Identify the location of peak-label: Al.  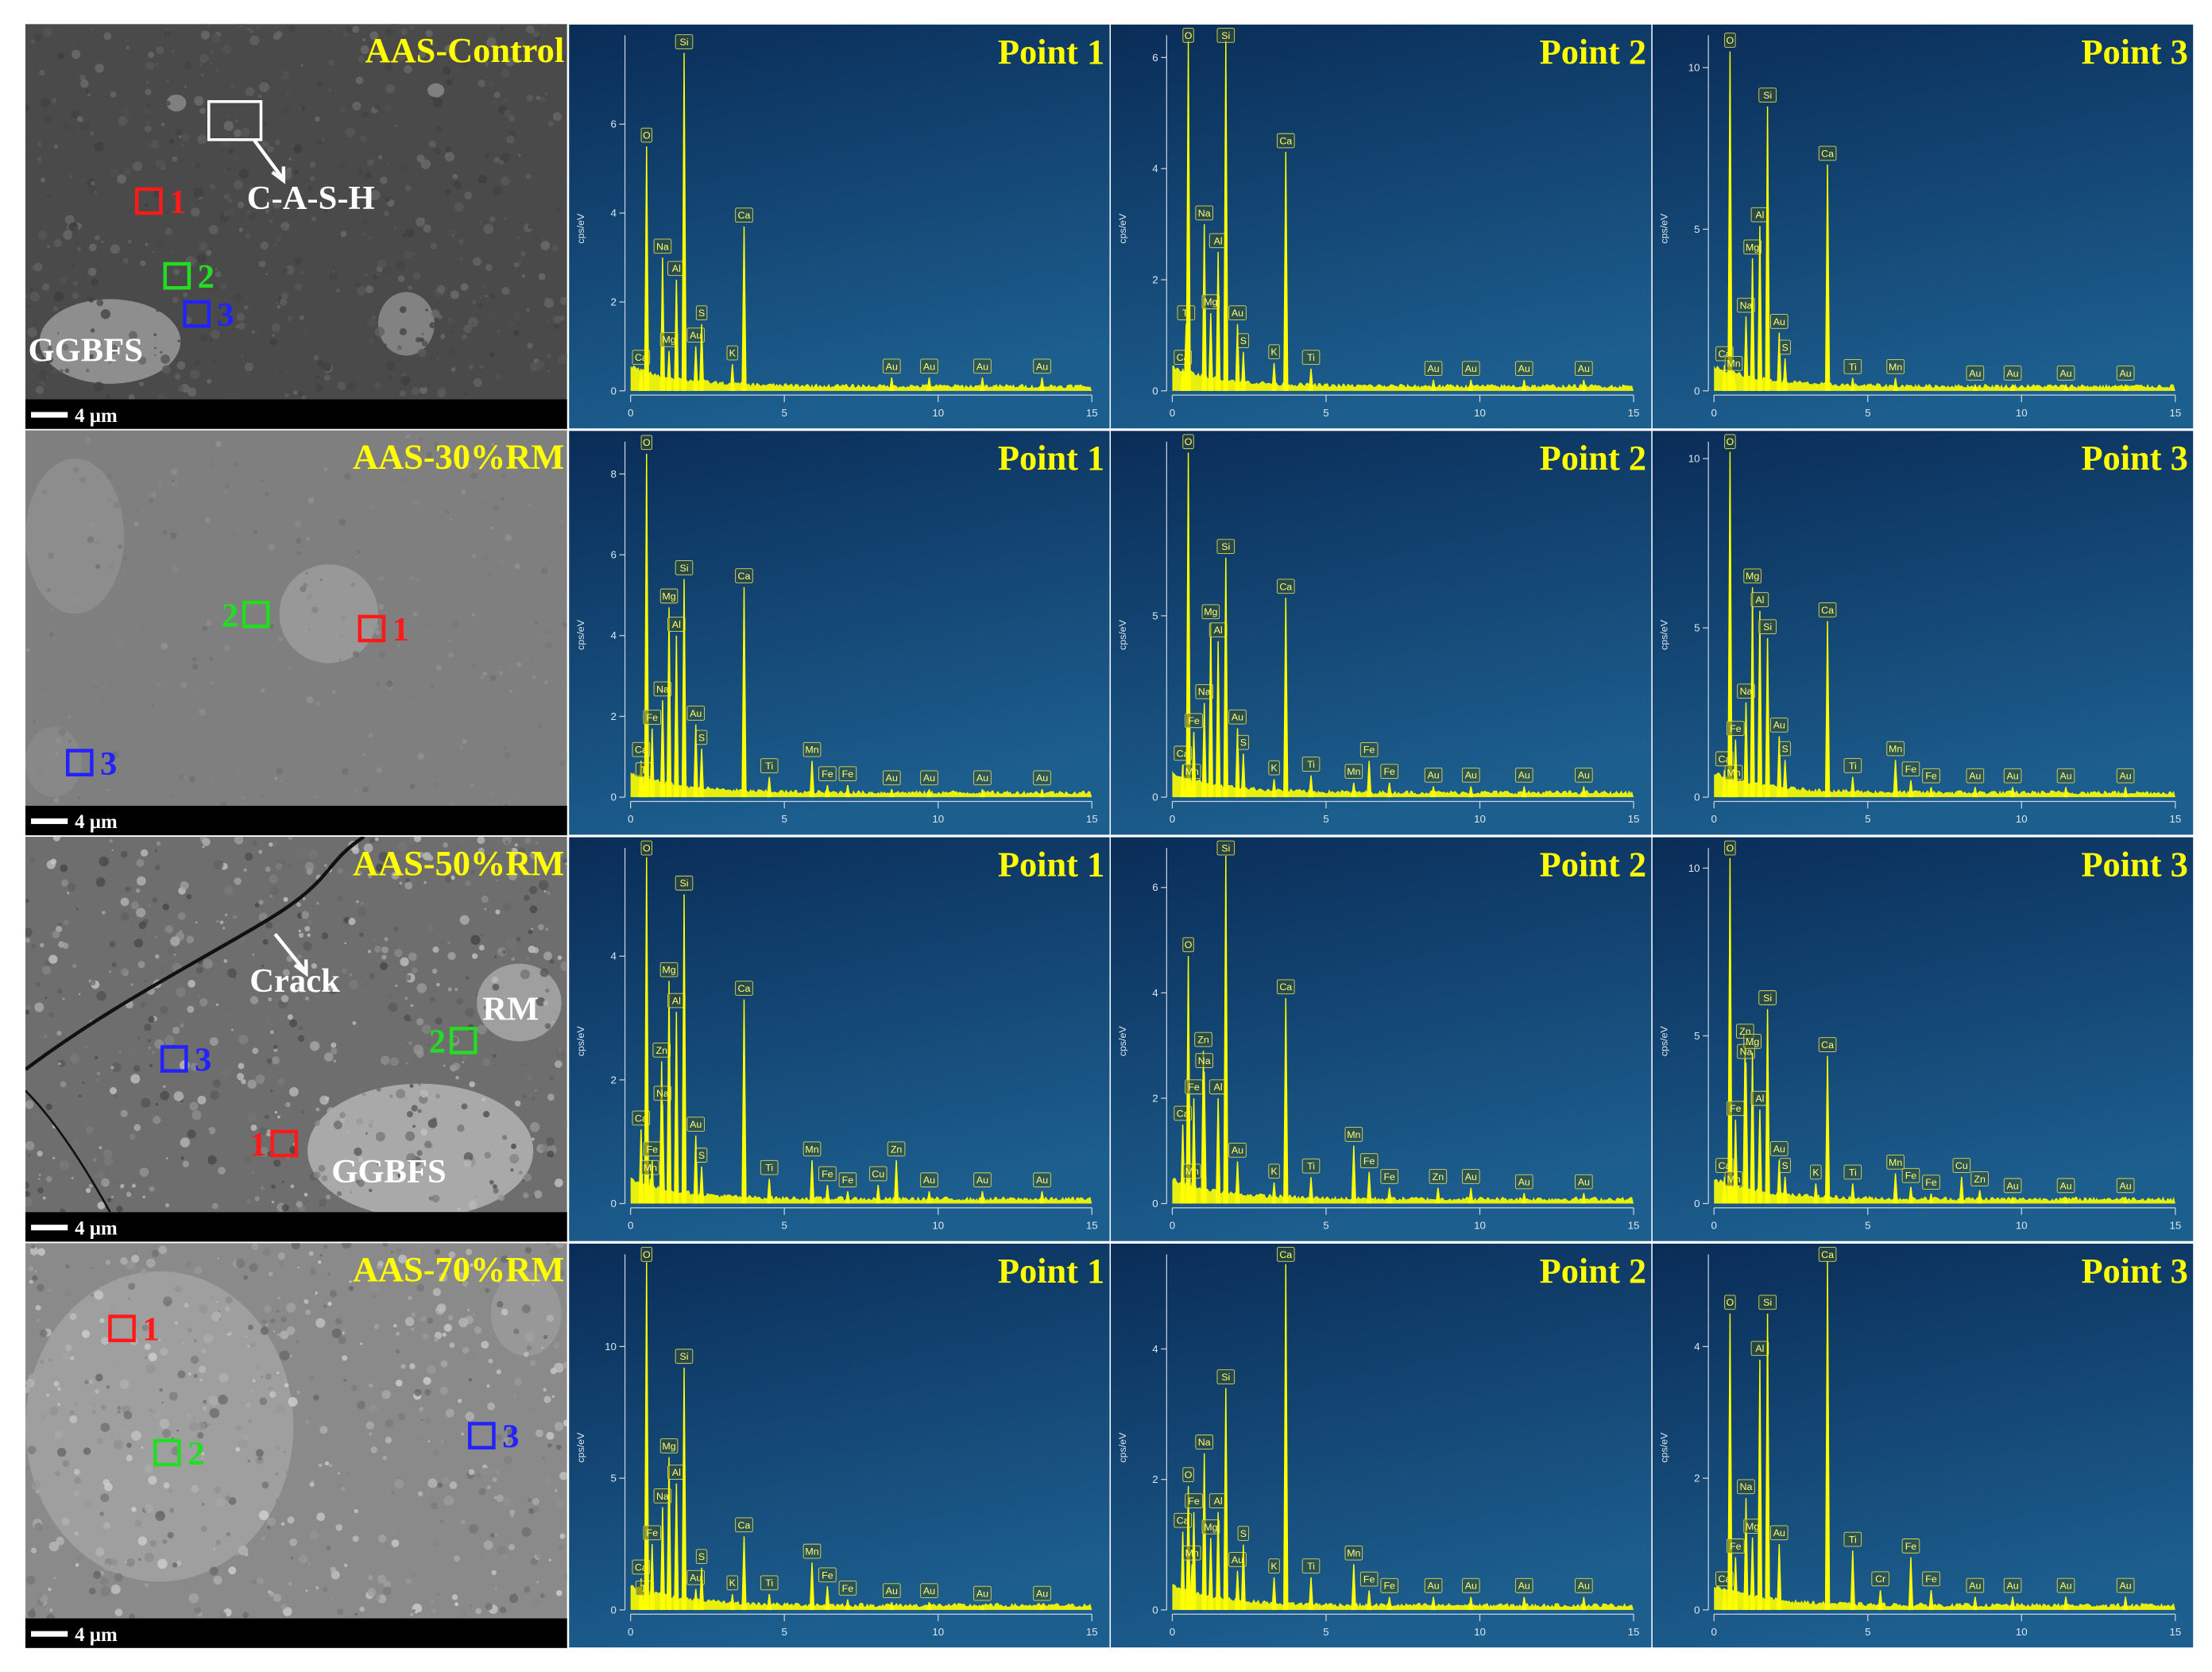
(1759, 1348).